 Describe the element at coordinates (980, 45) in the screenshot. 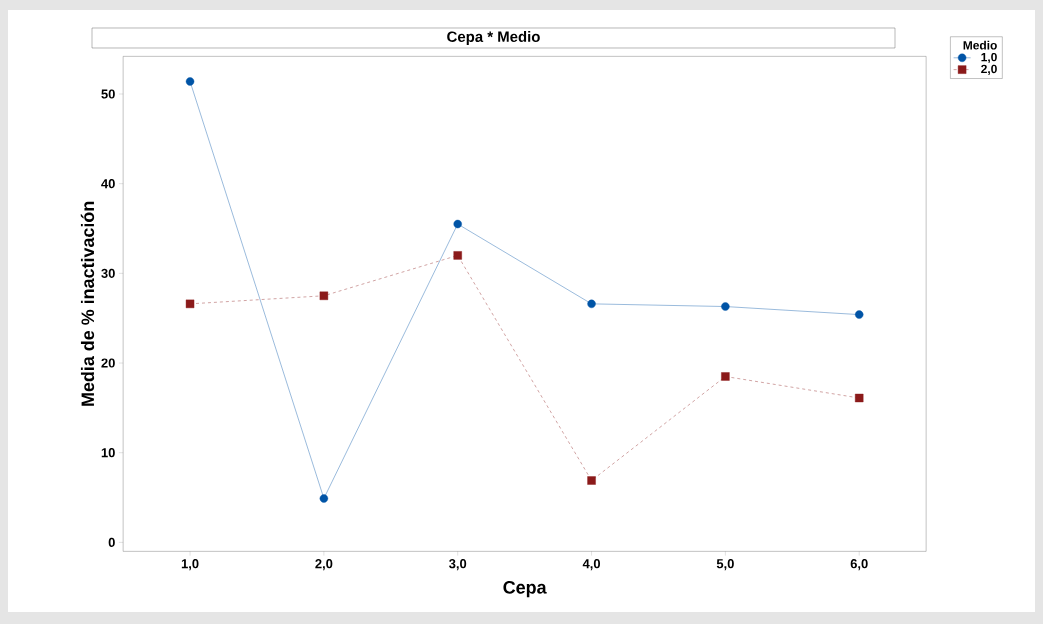

I see `legend-title: Medio` at that location.